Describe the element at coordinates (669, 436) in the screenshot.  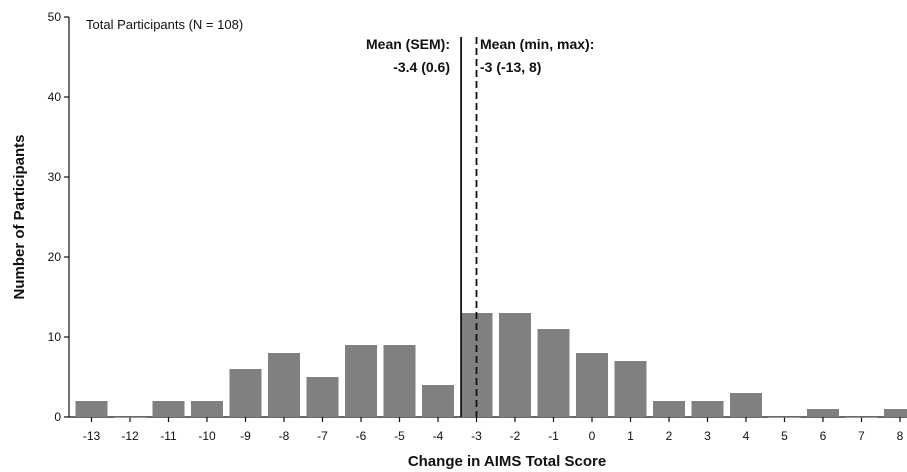
I see `x-tick-label: 2` at that location.